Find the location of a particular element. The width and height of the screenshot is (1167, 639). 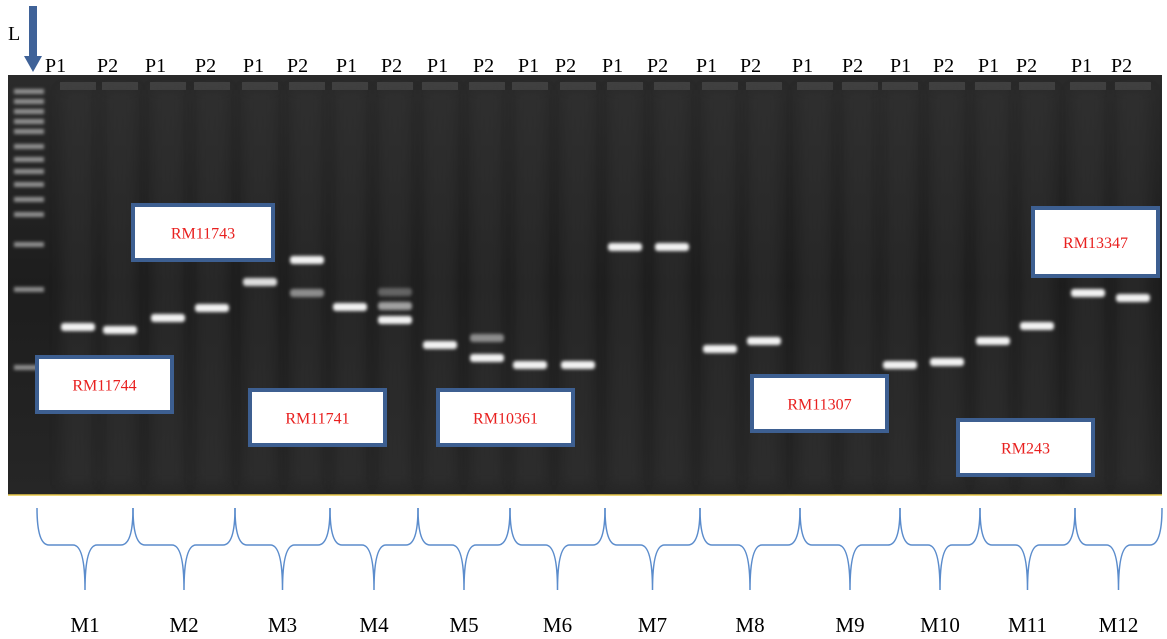

marker-label: M2 is located at coordinates (183, 625).